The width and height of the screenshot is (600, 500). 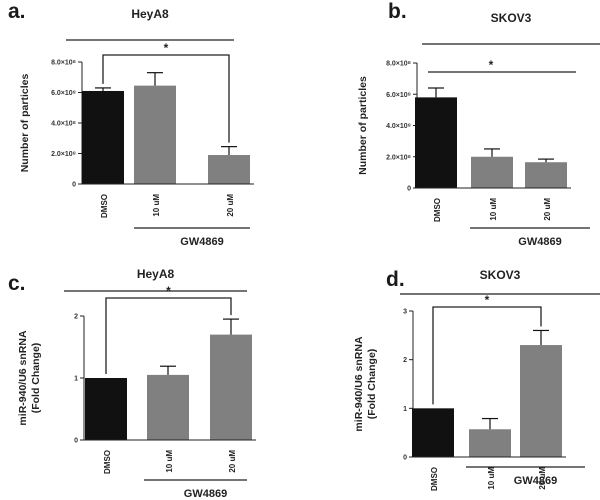 I want to click on panel-letter: d., so click(x=395, y=279).